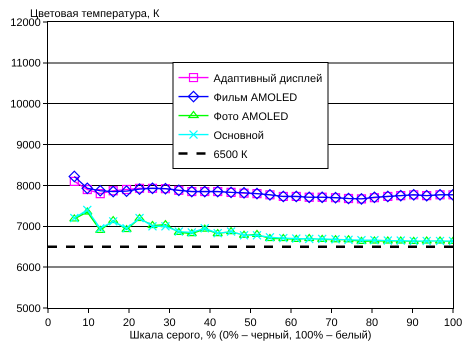 Image resolution: width=472 pixels, height=349 pixels. I want to click on x-tick-label: 30, so click(169, 323).